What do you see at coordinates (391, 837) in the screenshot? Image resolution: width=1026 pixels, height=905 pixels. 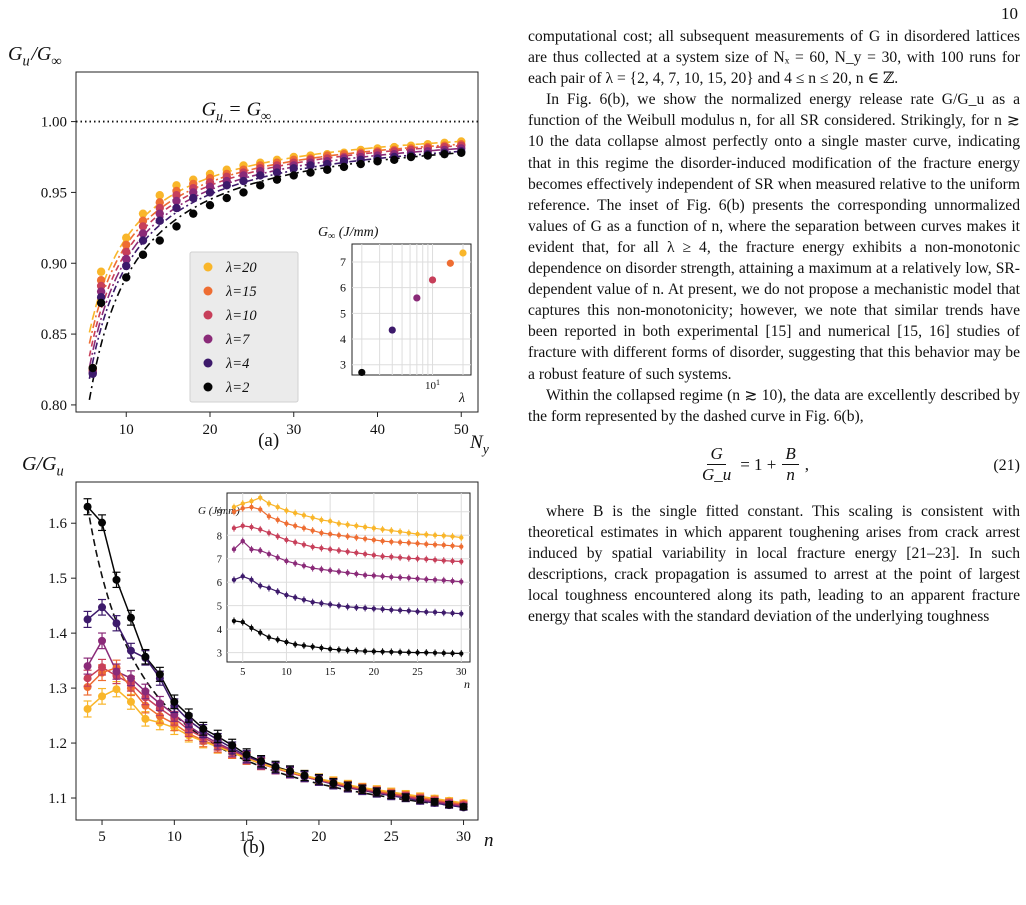 I see `x-tick-label-b: 25` at bounding box center [391, 837].